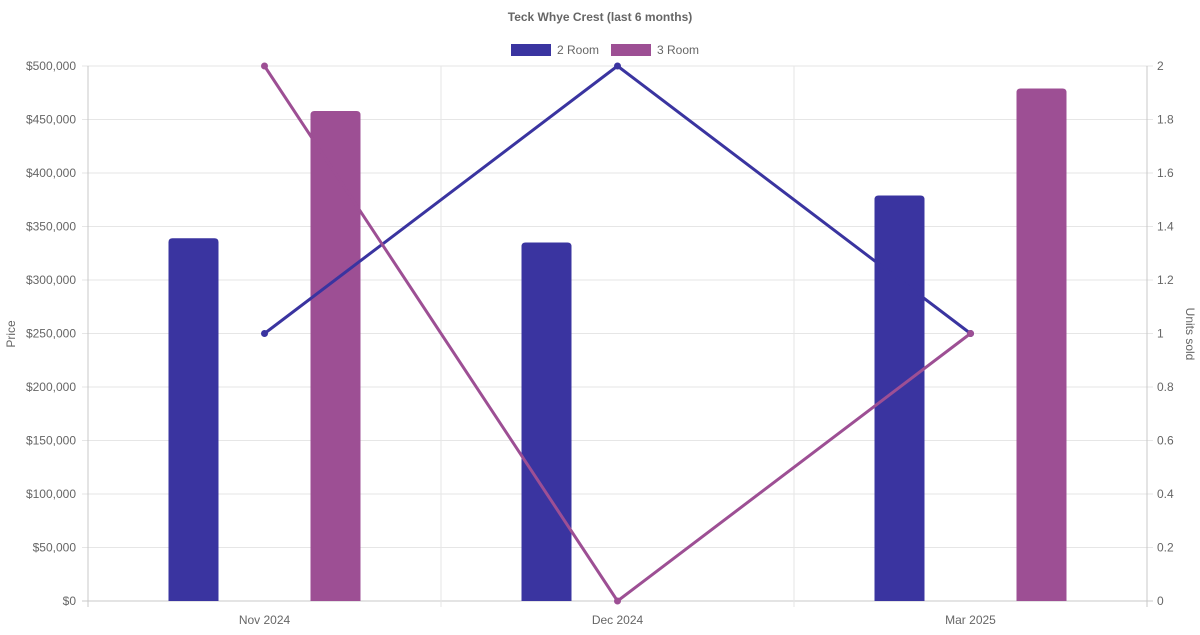  I want to click on y-left-tick-label: $300,000, so click(51, 280).